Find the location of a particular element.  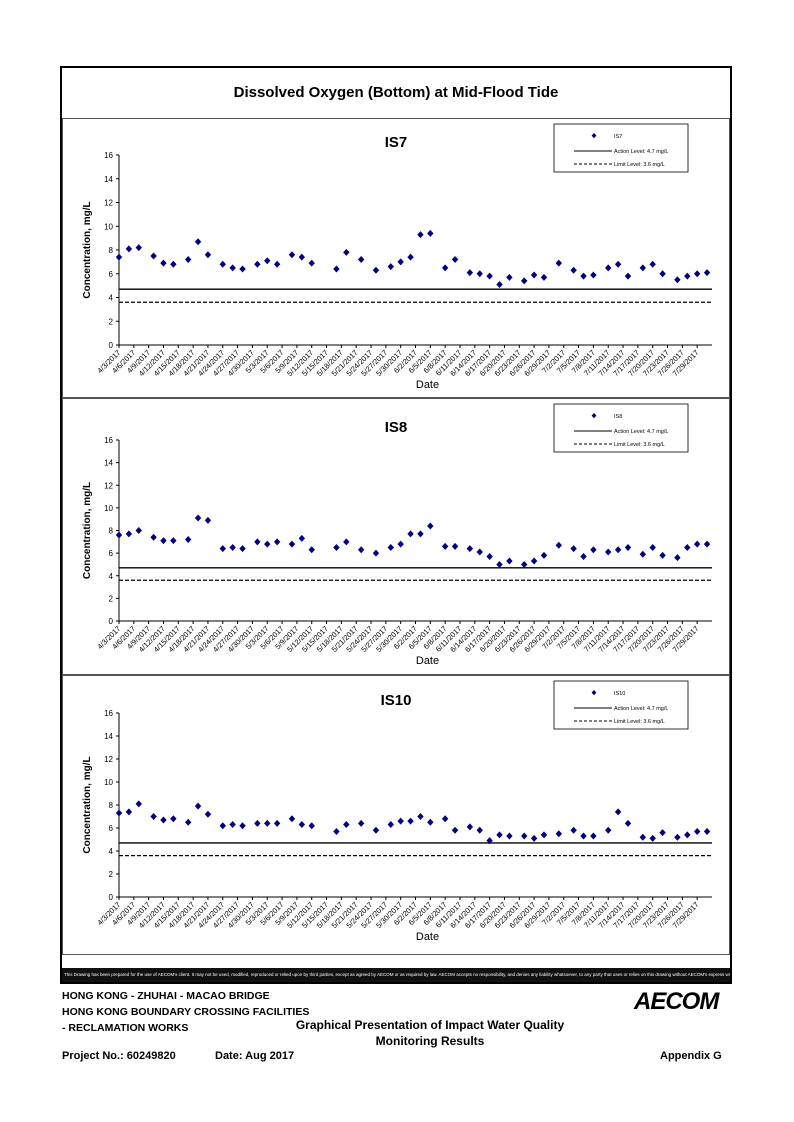

y-tick-label: 14 is located at coordinates (108, 463).